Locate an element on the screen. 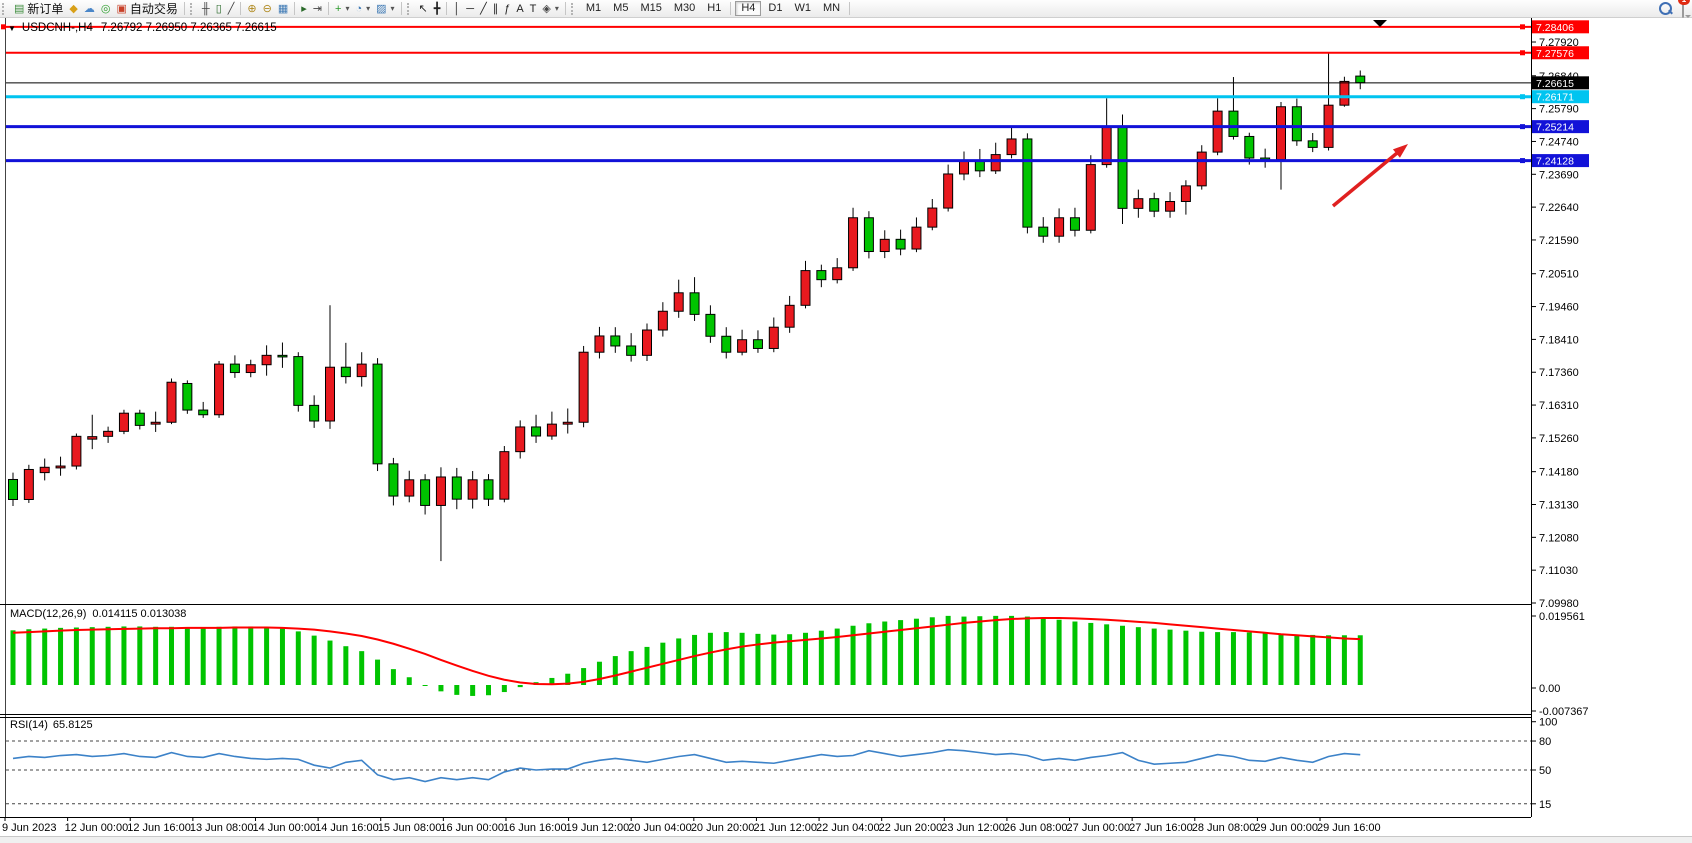 The height and width of the screenshot is (843, 1692). search-icon is located at coordinates (1665, 8).